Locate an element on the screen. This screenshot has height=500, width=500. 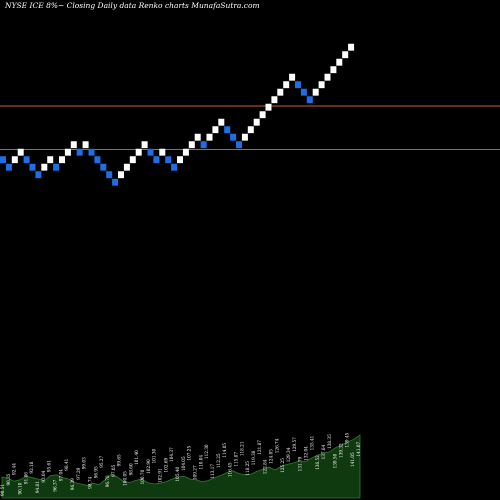
price-label-24: 100.70 is located at coordinates (142, 476).